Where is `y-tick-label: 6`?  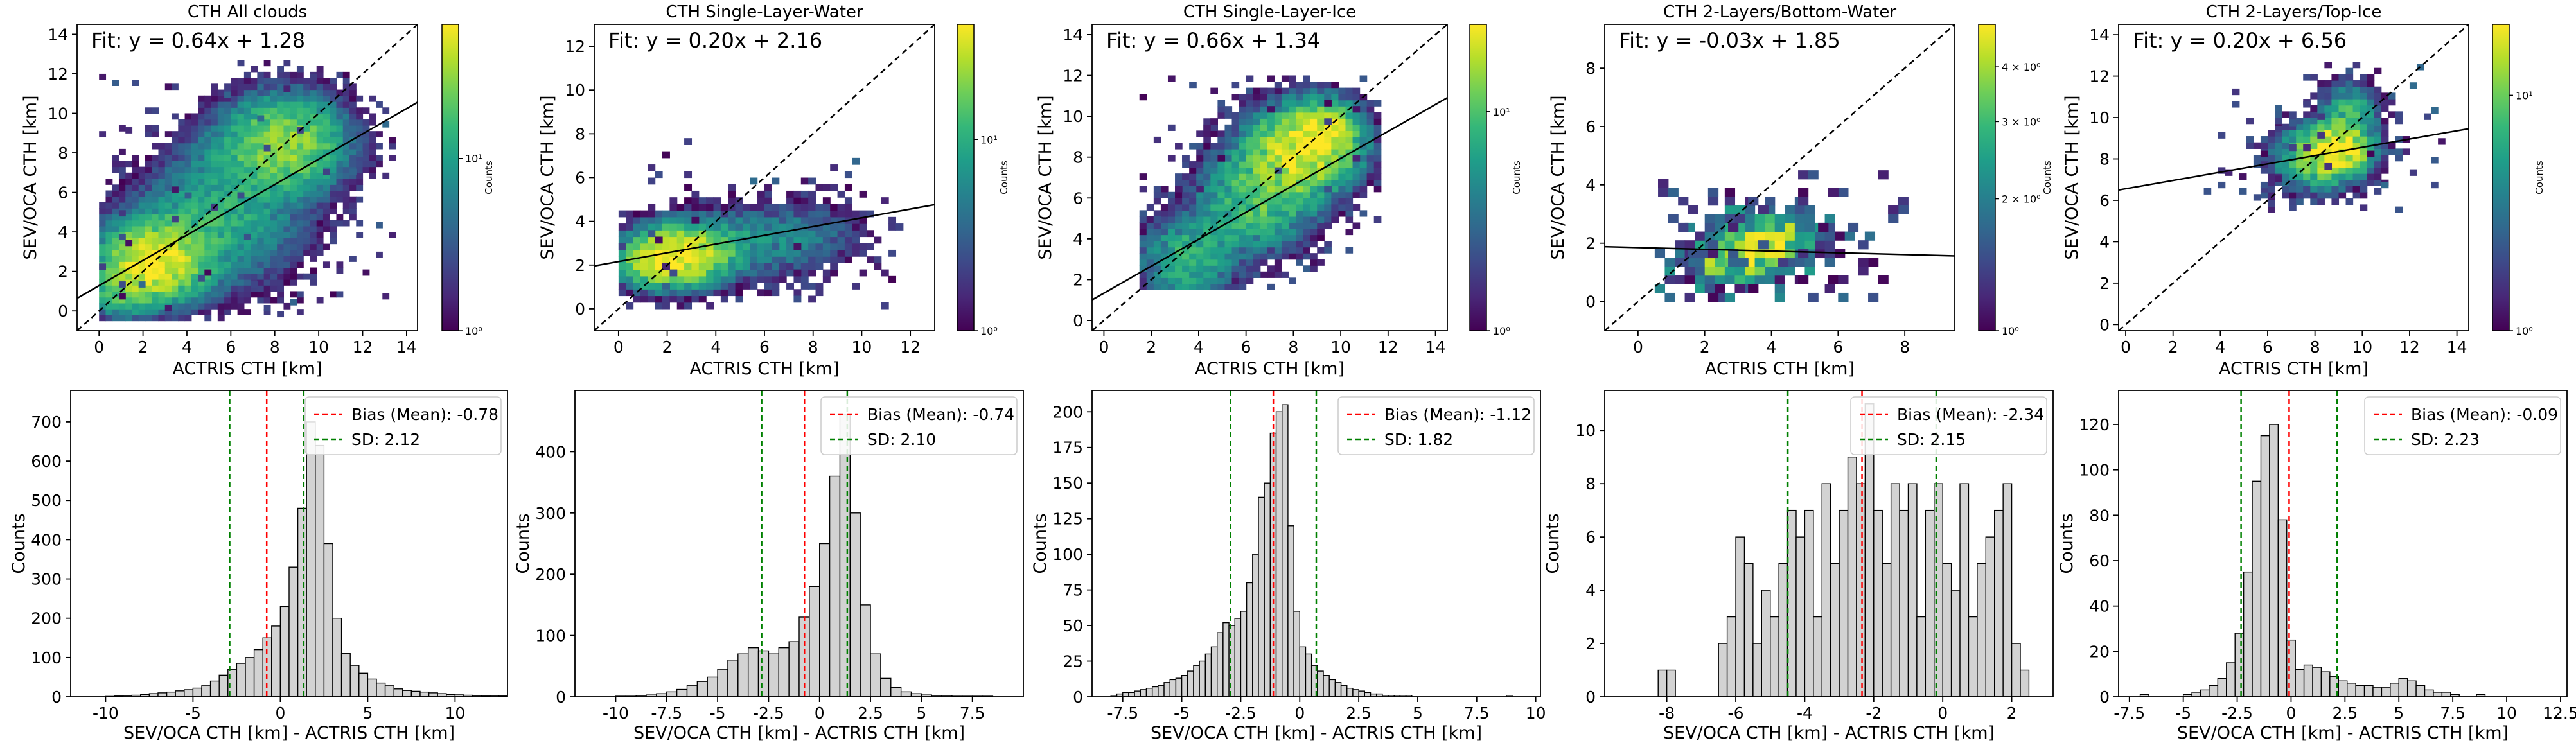
y-tick-label: 6 is located at coordinates (580, 179).